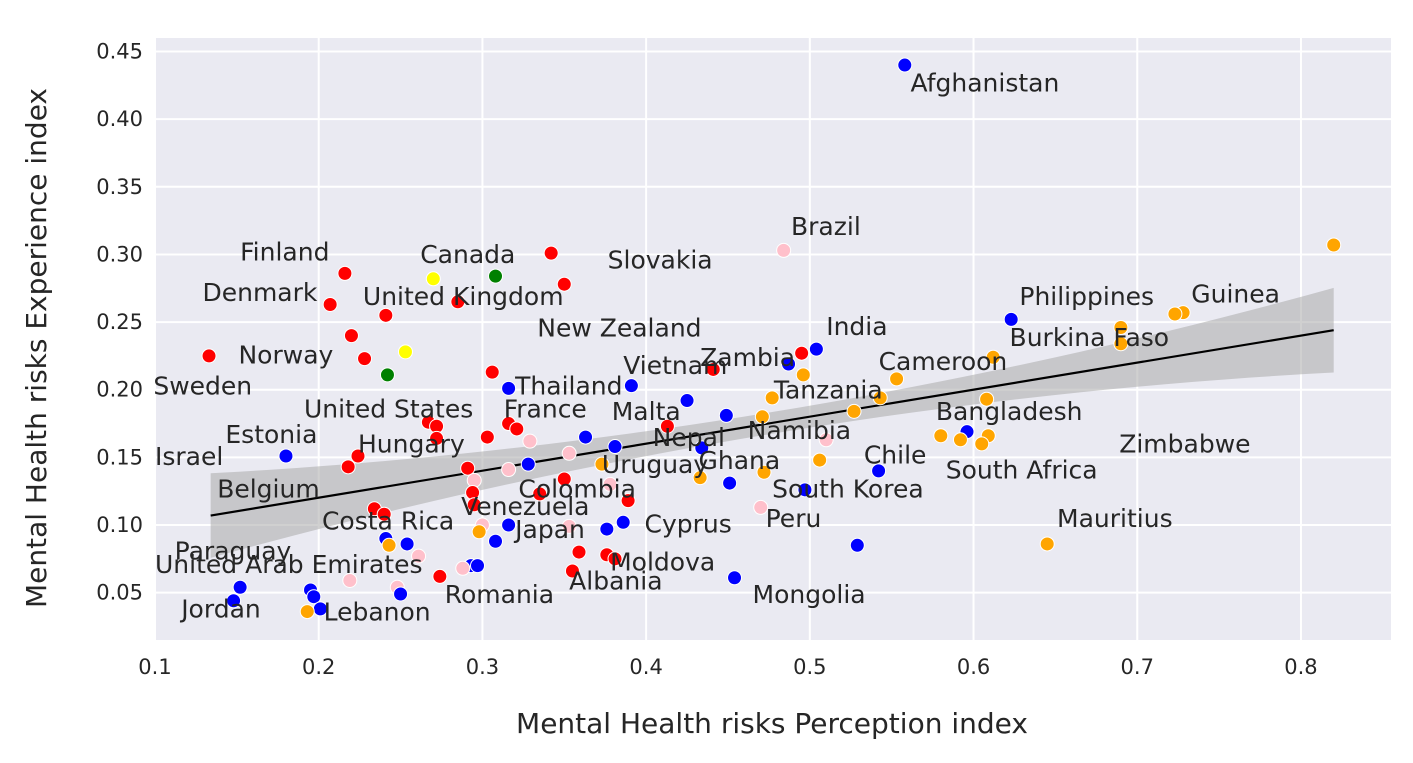 This screenshot has height=763, width=1413. What do you see at coordinates (545, 408) in the screenshot?
I see `country-label: France` at bounding box center [545, 408].